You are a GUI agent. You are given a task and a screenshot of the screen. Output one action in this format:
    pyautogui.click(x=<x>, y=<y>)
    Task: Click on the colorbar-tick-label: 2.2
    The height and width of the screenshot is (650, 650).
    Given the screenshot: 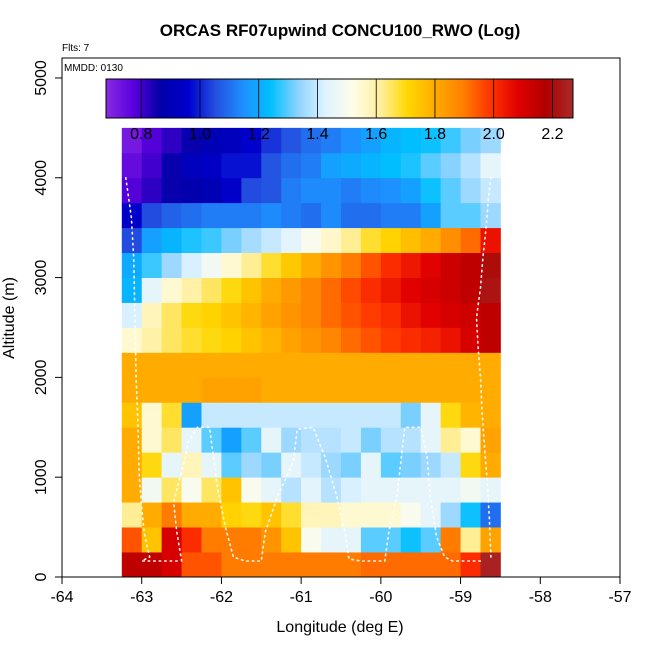 What is the action you would take?
    pyautogui.click(x=552, y=134)
    